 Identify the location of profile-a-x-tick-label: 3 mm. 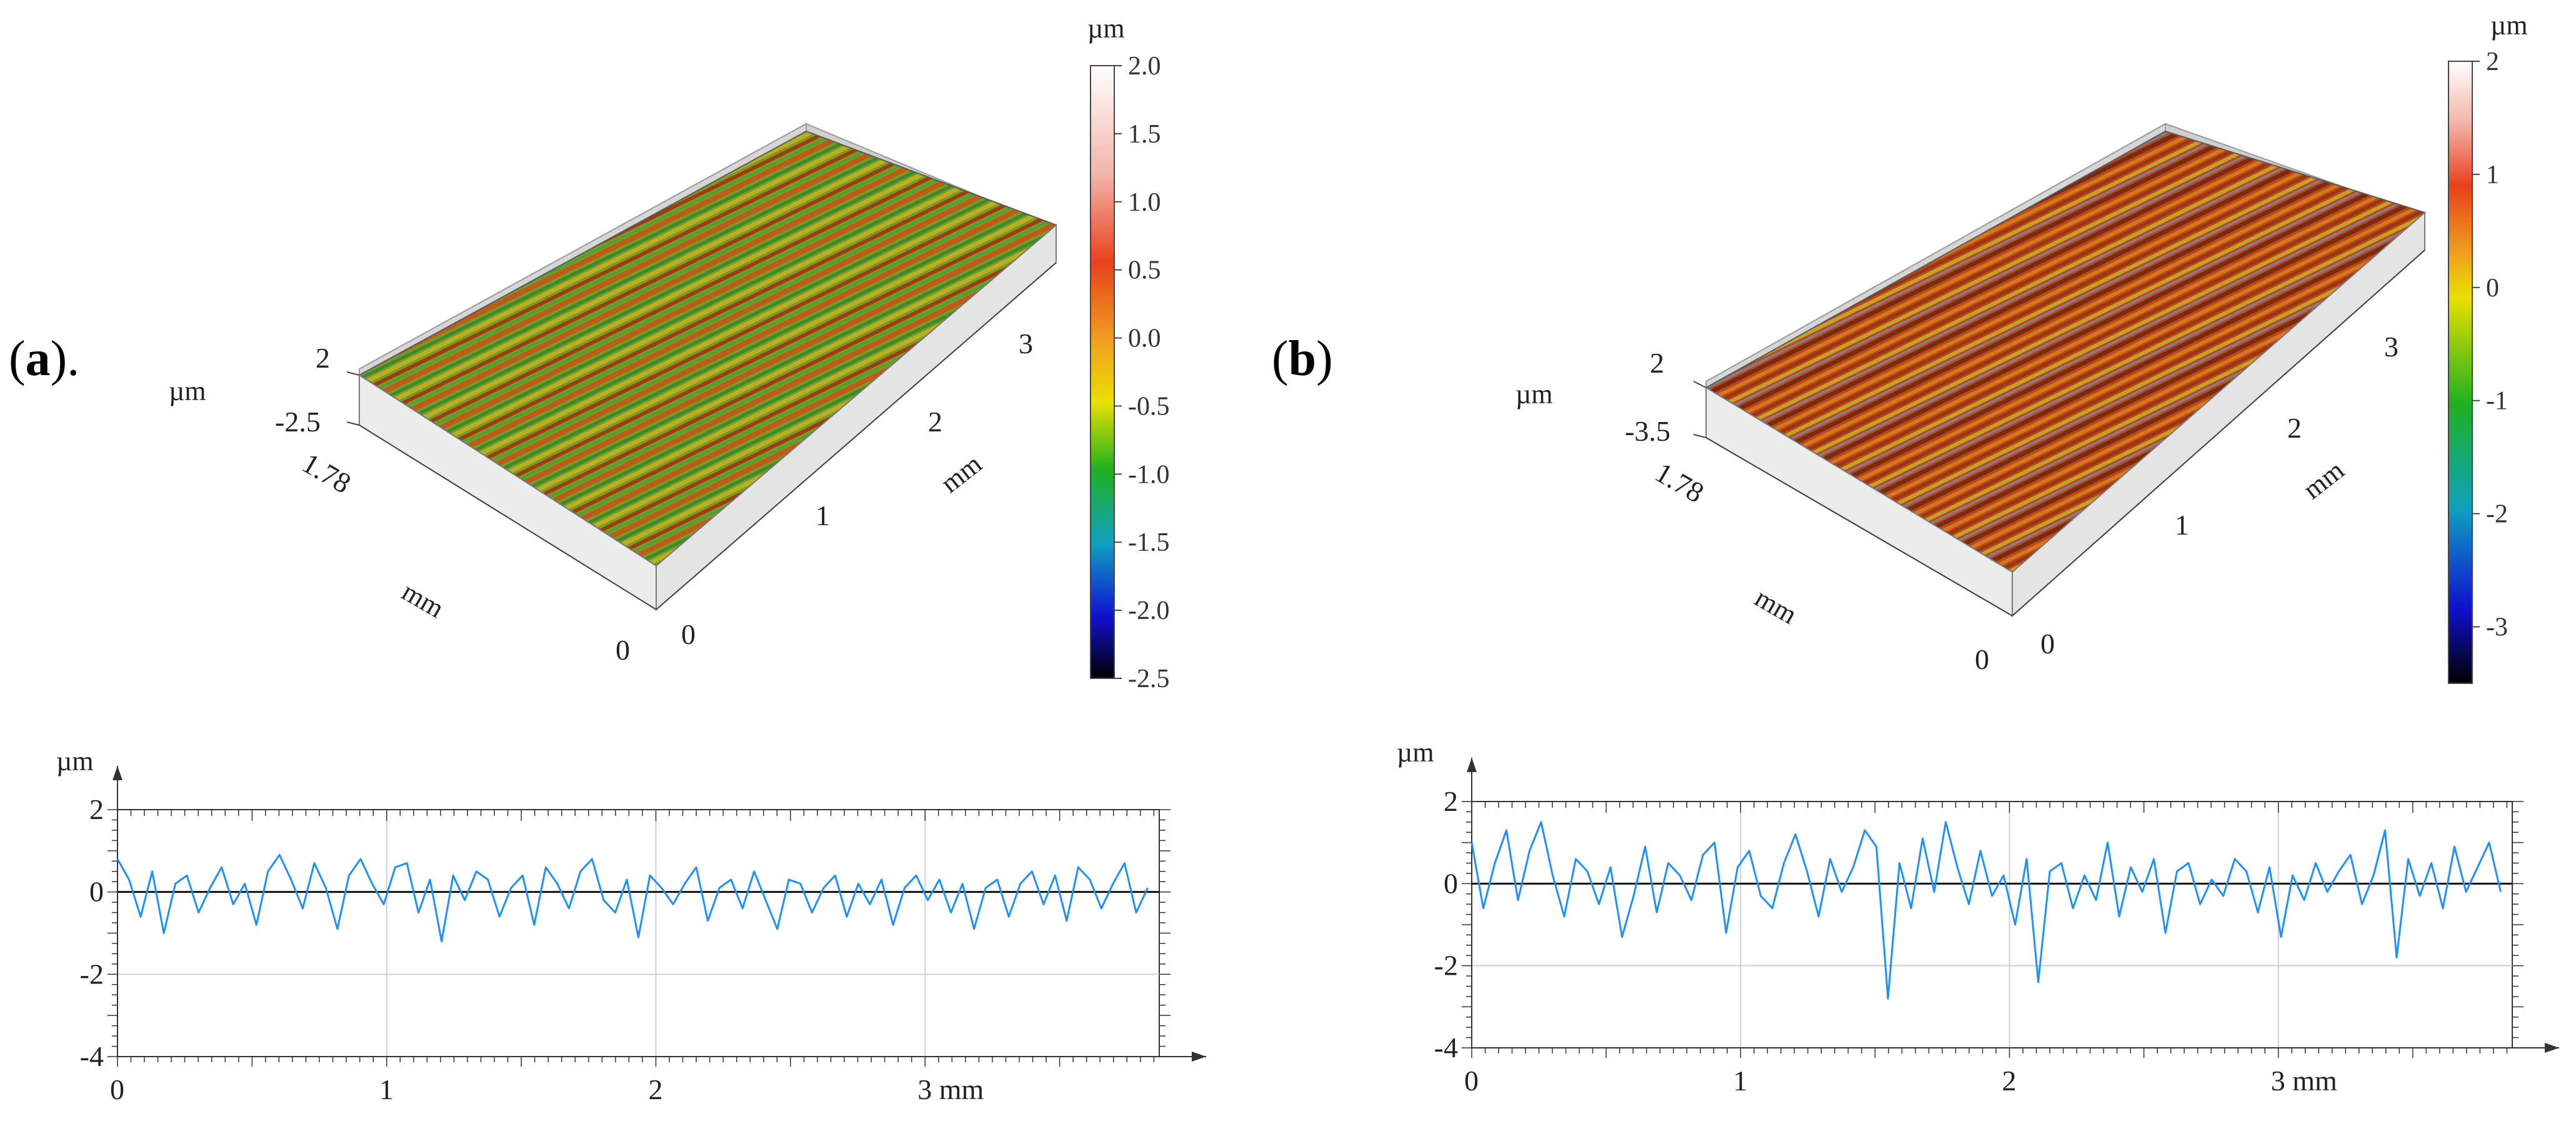
(950, 1089).